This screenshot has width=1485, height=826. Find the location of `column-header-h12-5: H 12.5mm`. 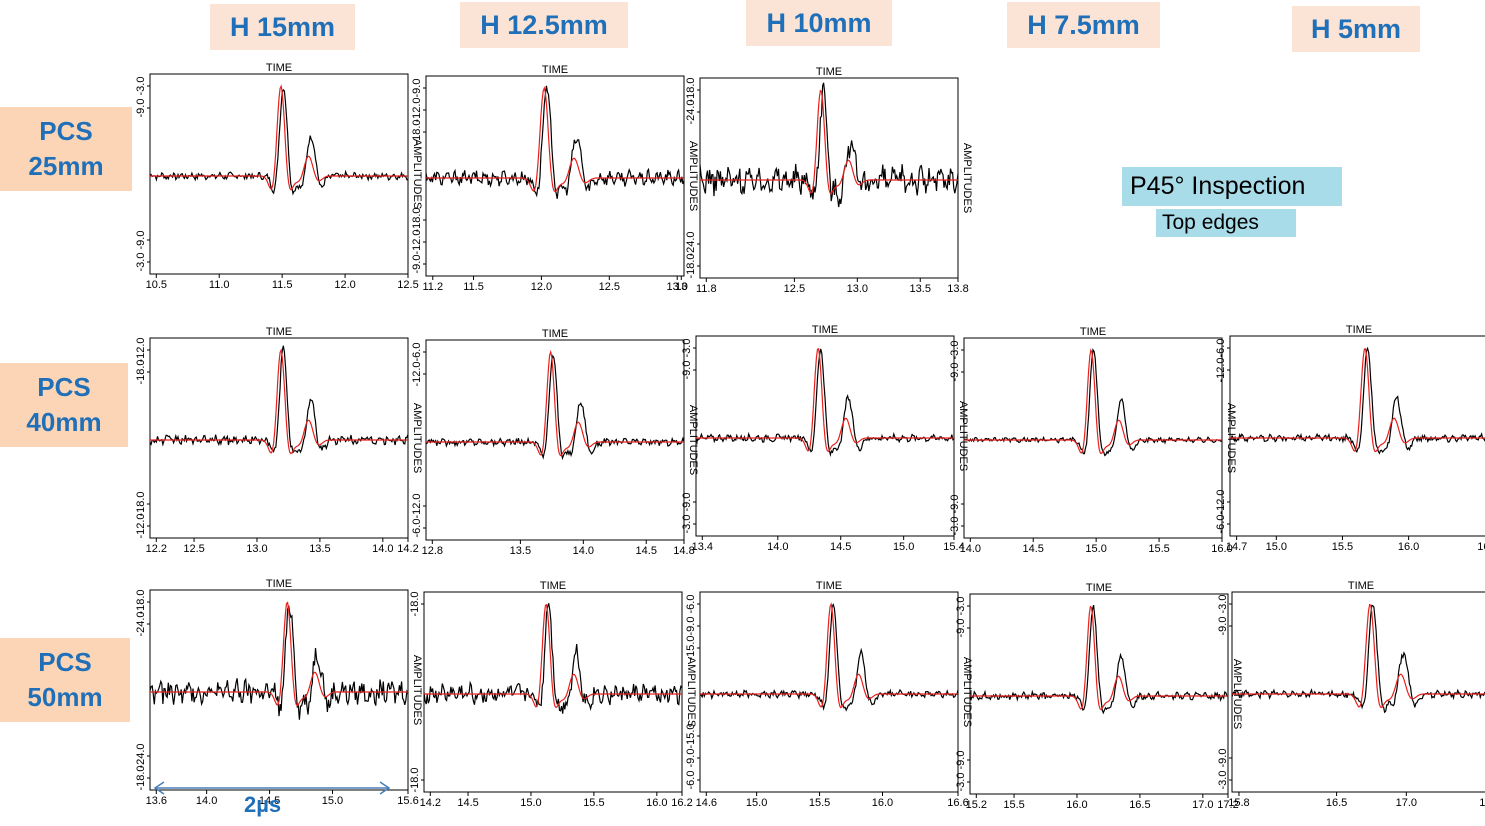

column-header-h12-5: H 12.5mm is located at coordinates (544, 25).